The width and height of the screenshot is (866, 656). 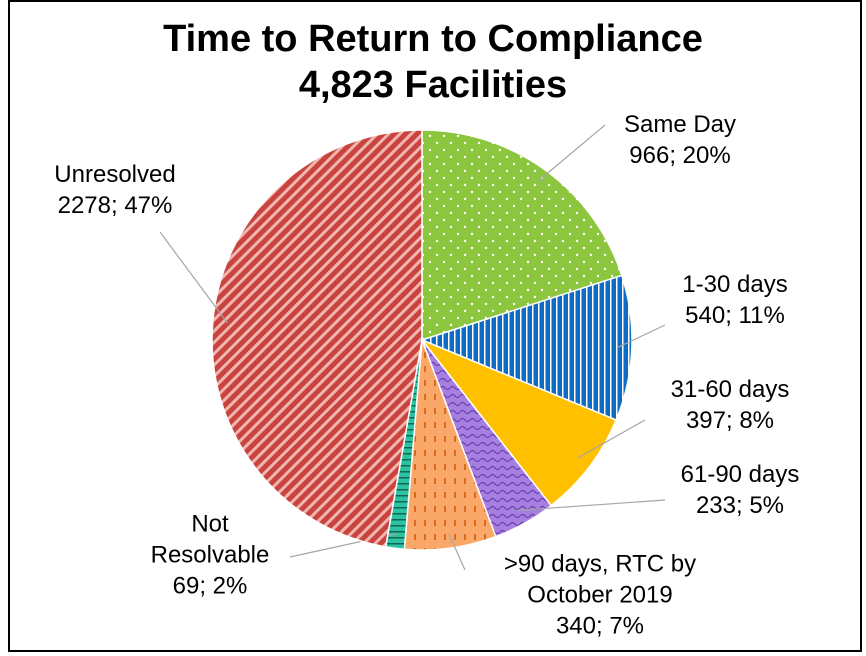 I want to click on chart-title: Time to Return to Compliance, so click(x=433, y=39).